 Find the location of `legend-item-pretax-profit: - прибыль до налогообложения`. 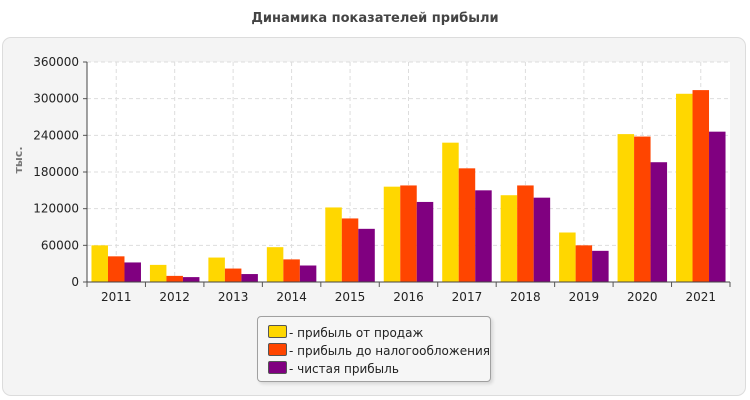

legend-item-pretax-profit: - прибыль до налогообложения is located at coordinates (379, 351).